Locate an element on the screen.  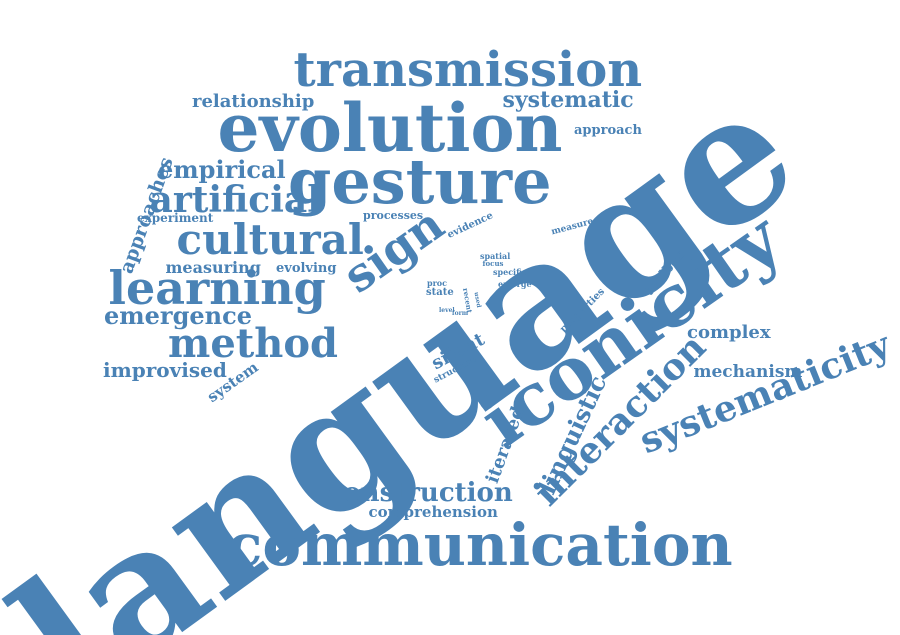
word-transmission: transmission is located at coordinates (468, 70).